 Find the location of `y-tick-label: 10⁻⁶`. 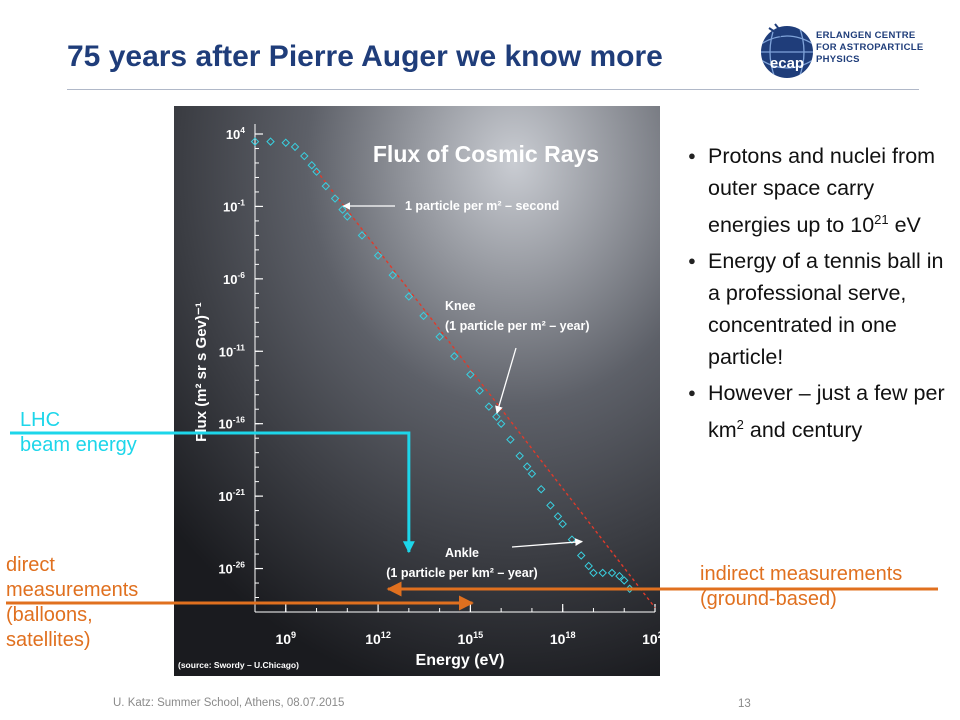

y-tick-label: 10⁻⁶ is located at coordinates (234, 278).